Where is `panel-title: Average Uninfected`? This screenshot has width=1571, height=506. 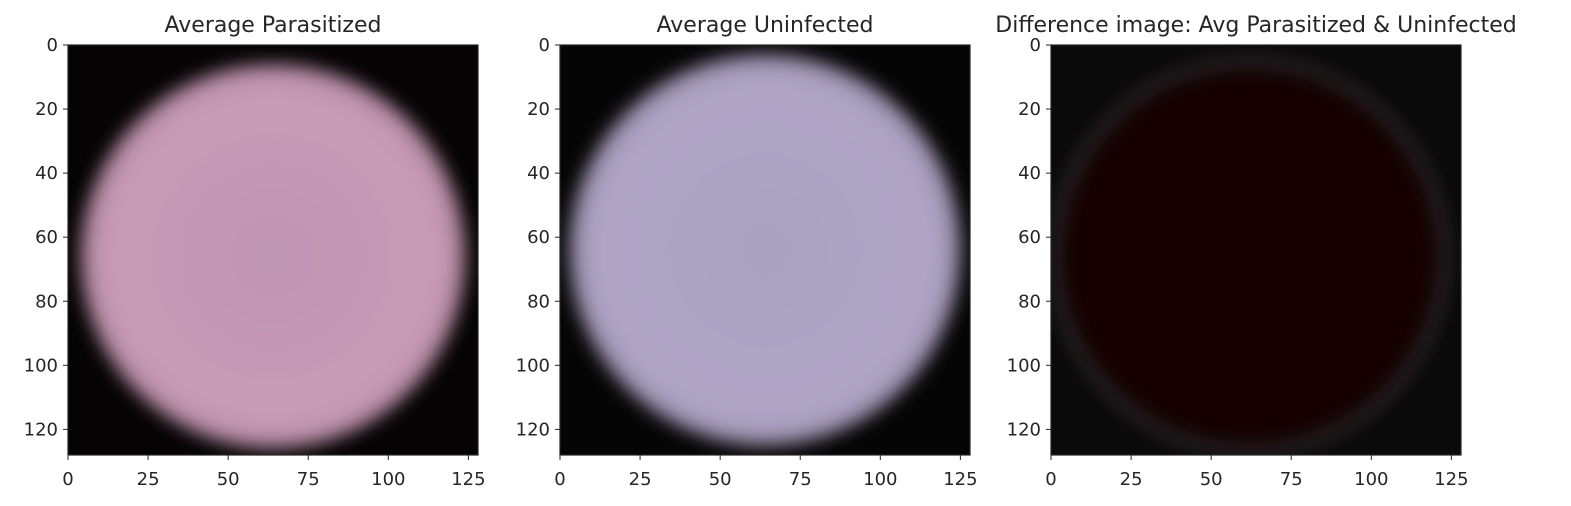 panel-title: Average Uninfected is located at coordinates (765, 25).